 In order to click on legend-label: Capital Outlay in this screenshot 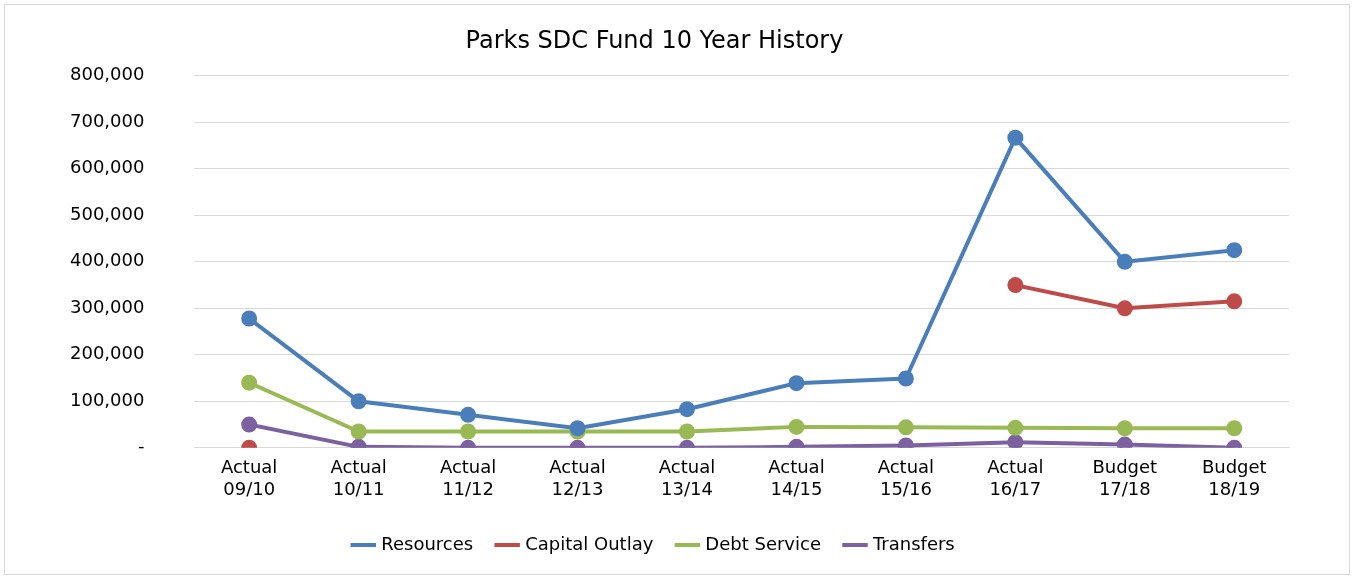, I will do `click(589, 543)`.